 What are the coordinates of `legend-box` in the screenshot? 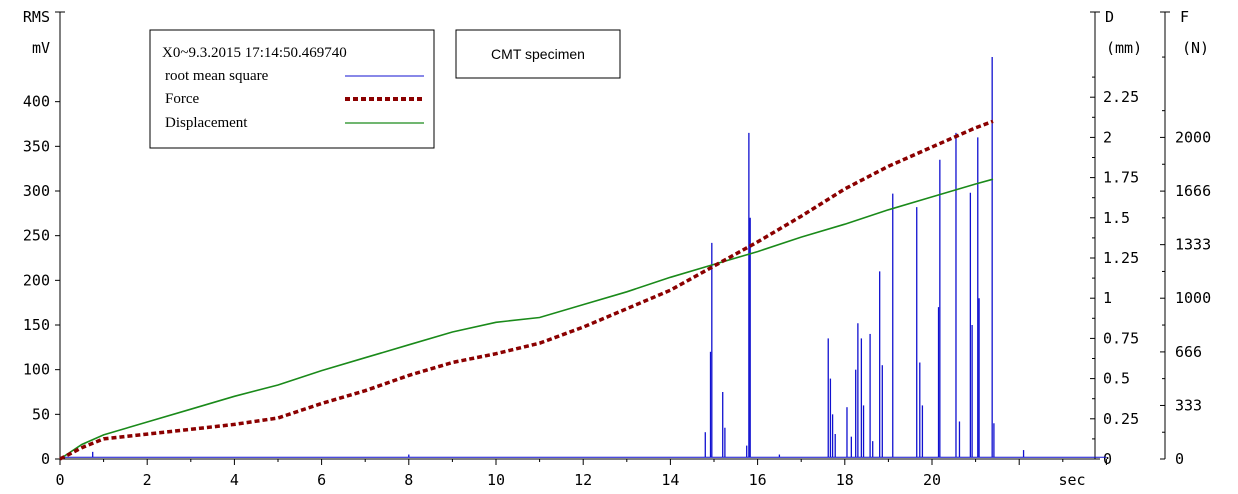 It's located at (292, 89).